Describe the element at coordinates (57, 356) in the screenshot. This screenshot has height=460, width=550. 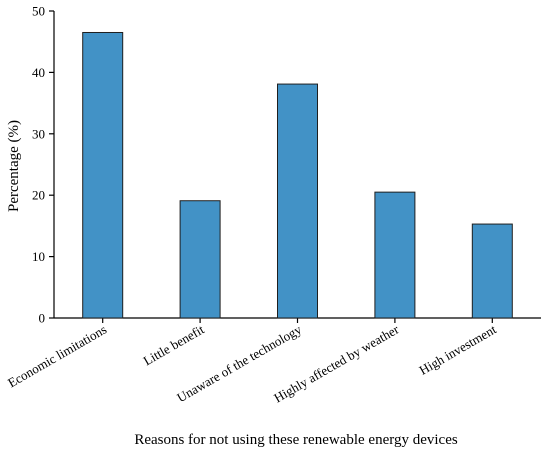
I see `x-tick-label: Economic limitations` at that location.